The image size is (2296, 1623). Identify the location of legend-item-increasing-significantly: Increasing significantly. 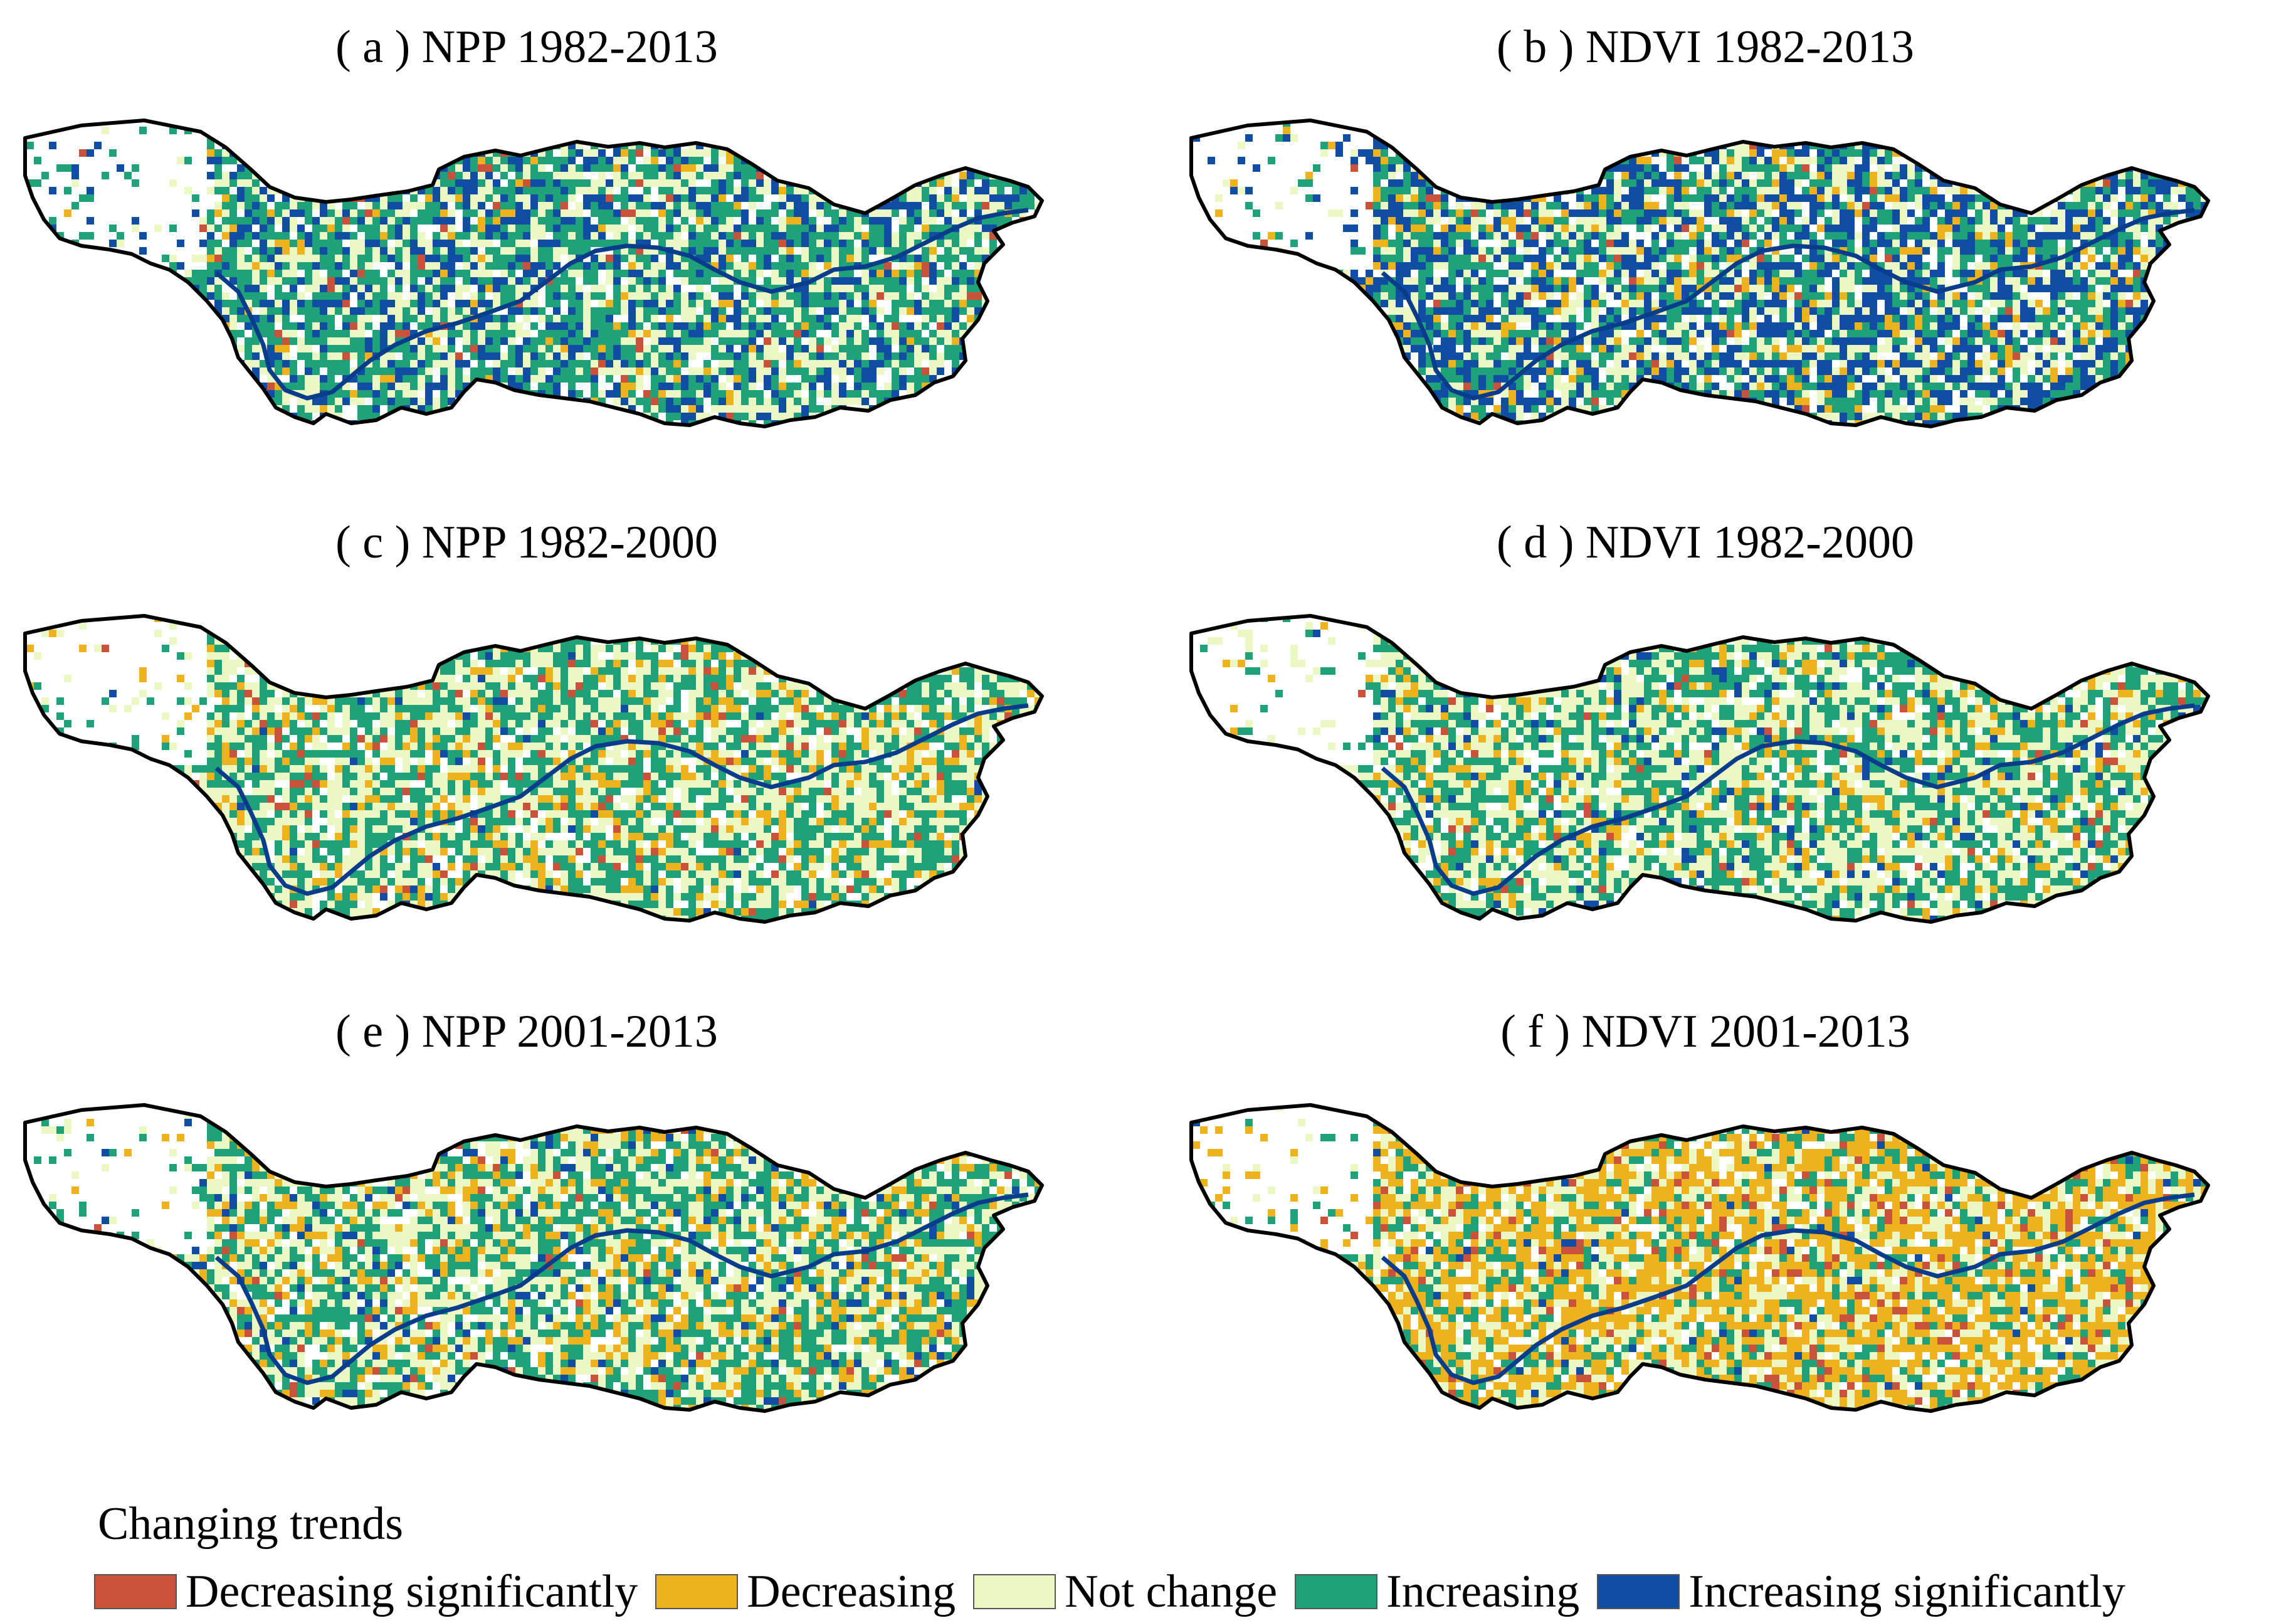
(1861, 1591).